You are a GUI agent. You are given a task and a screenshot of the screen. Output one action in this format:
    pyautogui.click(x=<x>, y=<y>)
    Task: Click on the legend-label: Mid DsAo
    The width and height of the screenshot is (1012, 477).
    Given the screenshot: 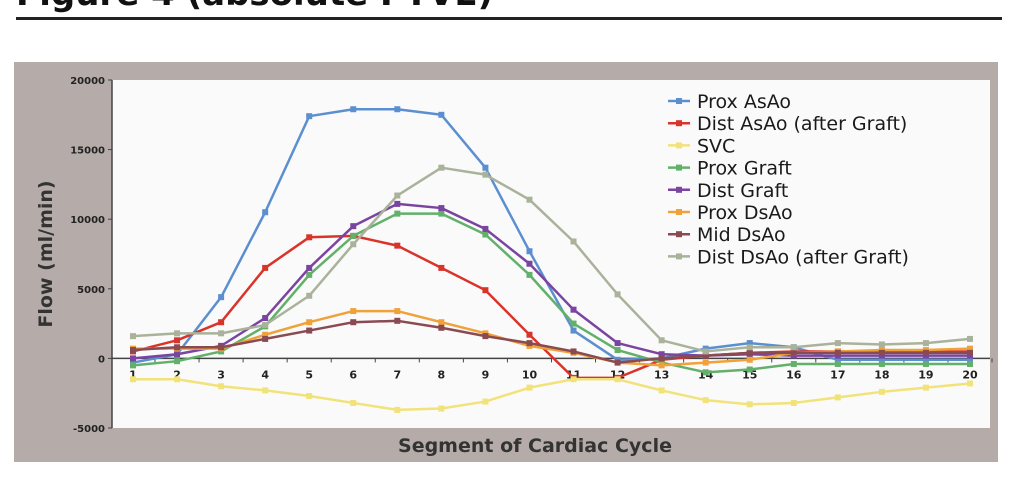 What is the action you would take?
    pyautogui.click(x=741, y=235)
    